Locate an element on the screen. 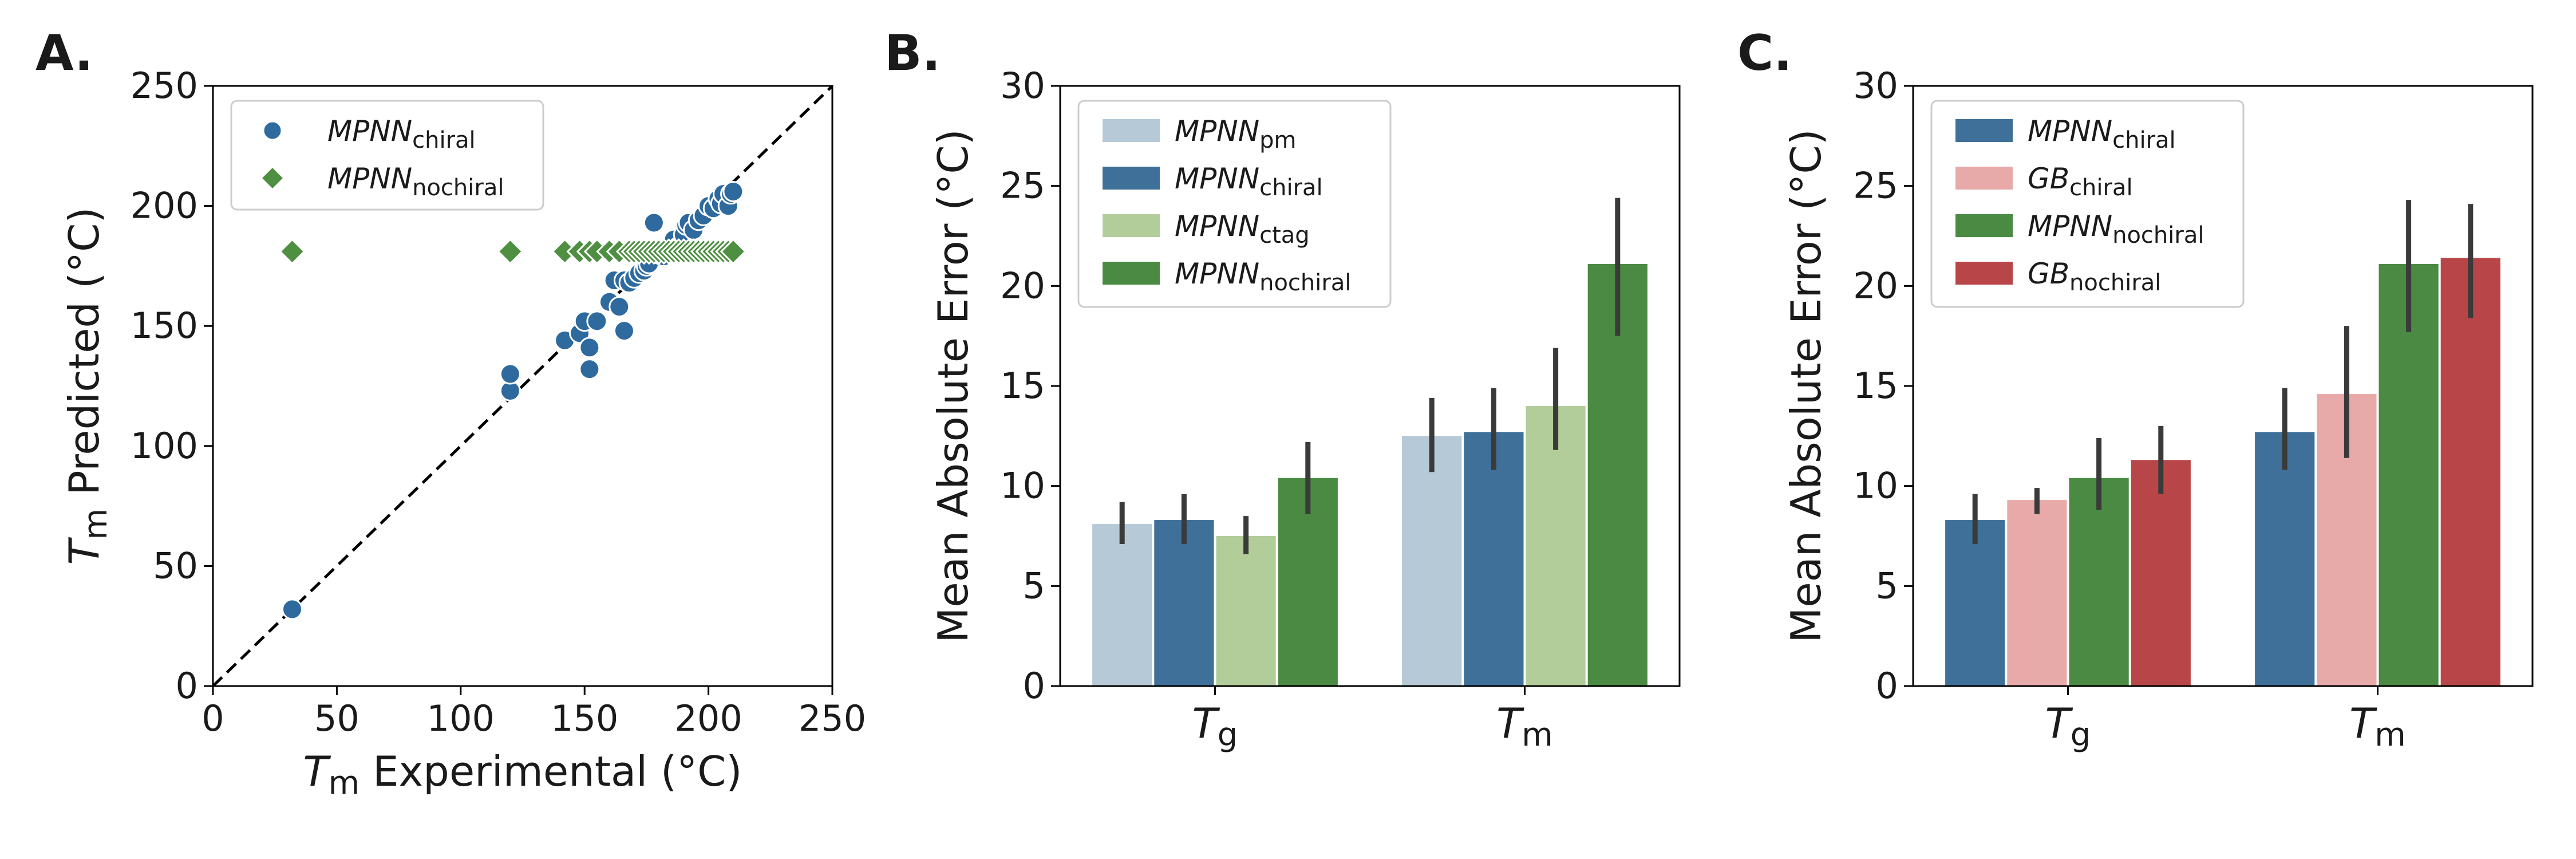  x-tick-label: 0 is located at coordinates (213, 718).